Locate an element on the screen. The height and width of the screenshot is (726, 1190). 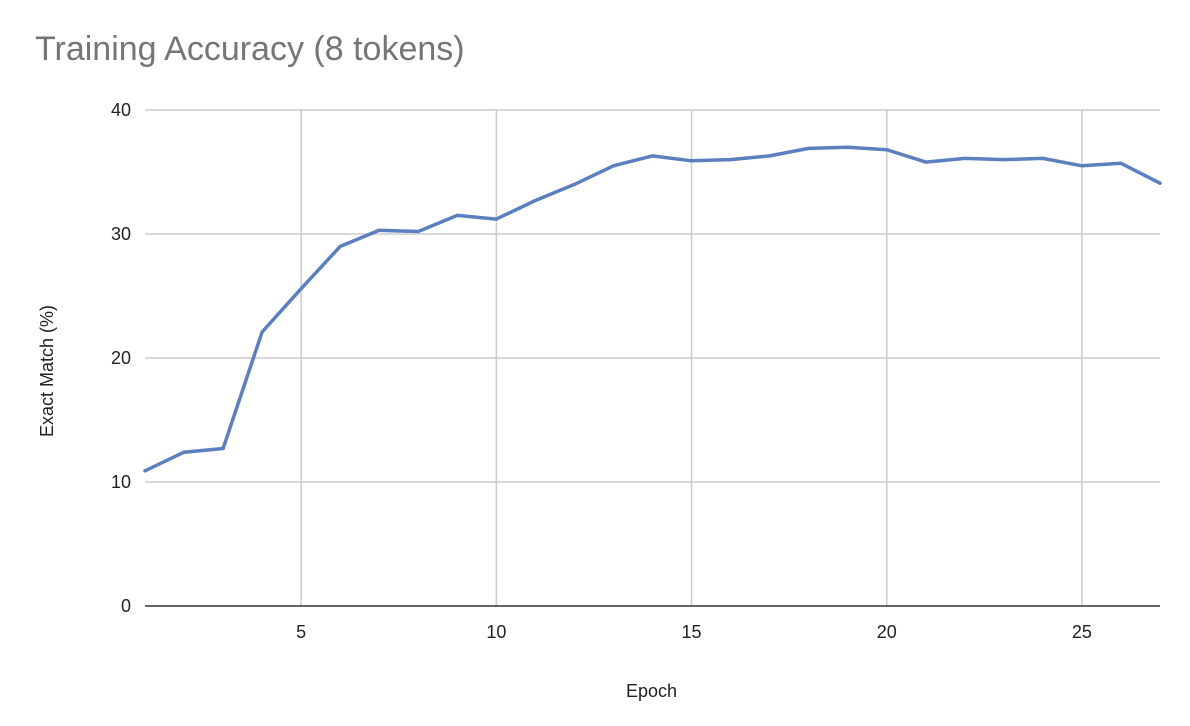
y-tick-label: 0 is located at coordinates (126, 606).